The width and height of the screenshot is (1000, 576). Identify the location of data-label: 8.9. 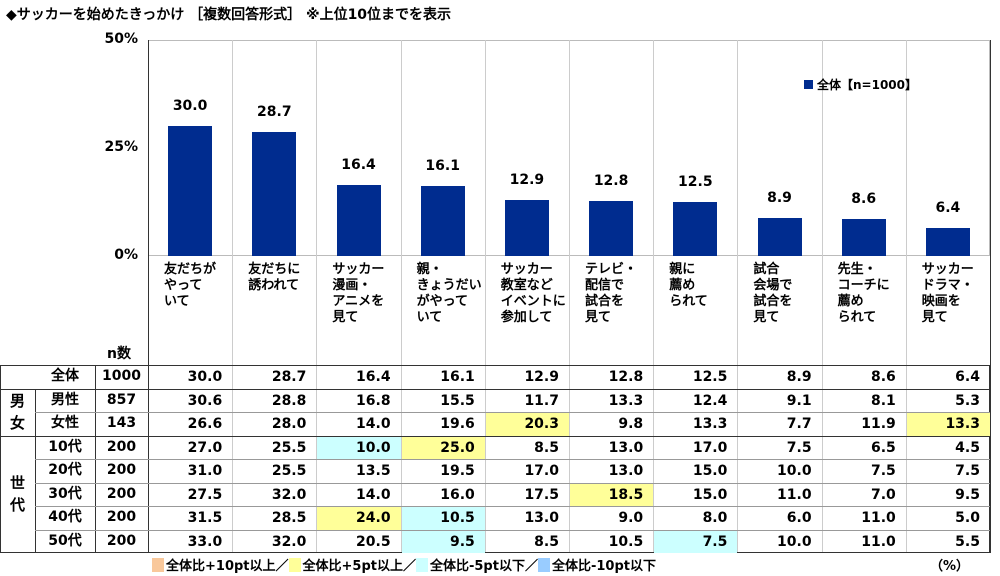
(779, 197).